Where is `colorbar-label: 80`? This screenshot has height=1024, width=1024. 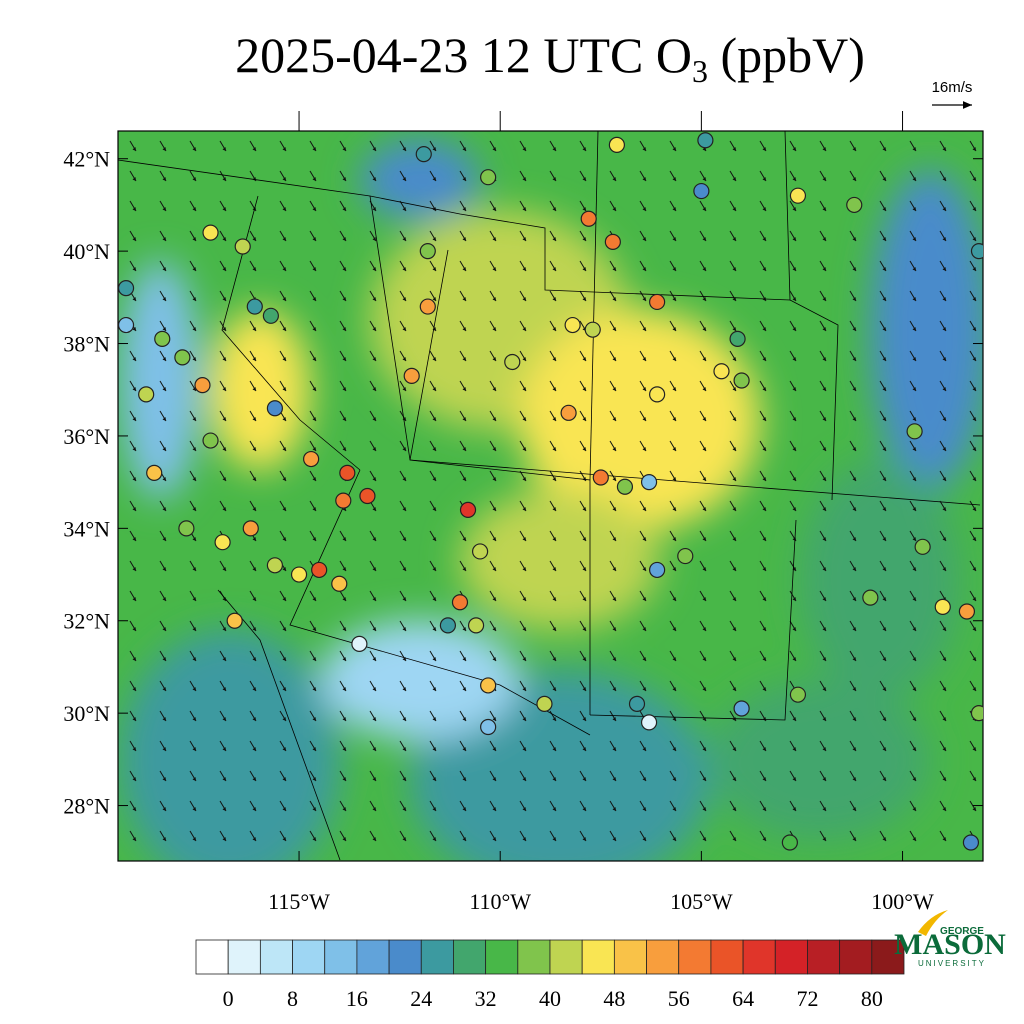
colorbar-label: 80 is located at coordinates (872, 998).